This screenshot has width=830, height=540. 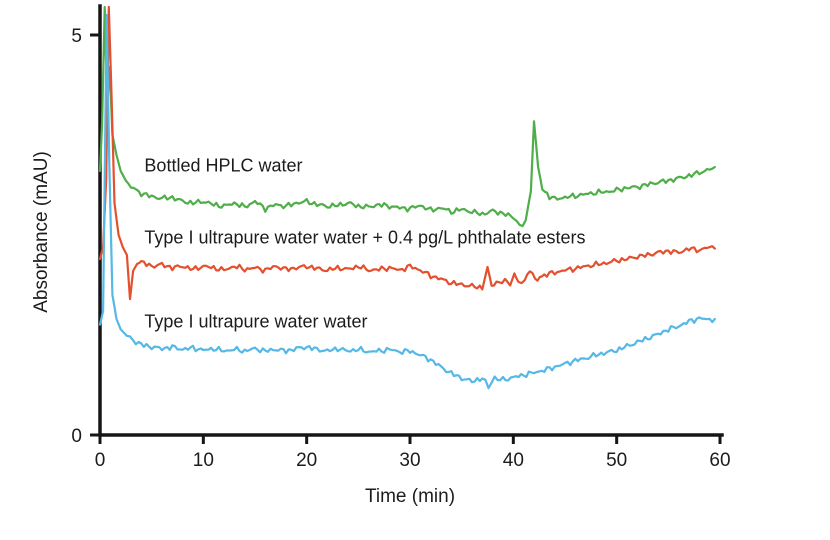 I want to click on x-tick-label: 40, so click(x=513, y=460).